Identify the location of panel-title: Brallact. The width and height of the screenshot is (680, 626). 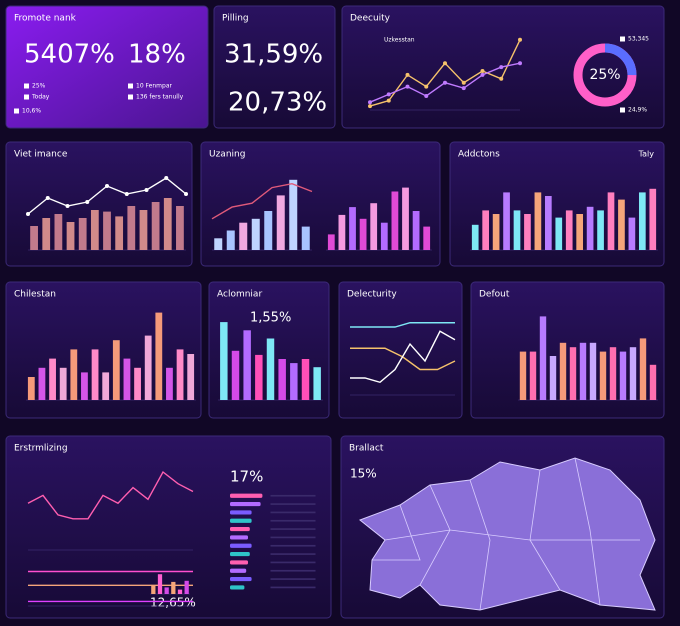
(366, 449).